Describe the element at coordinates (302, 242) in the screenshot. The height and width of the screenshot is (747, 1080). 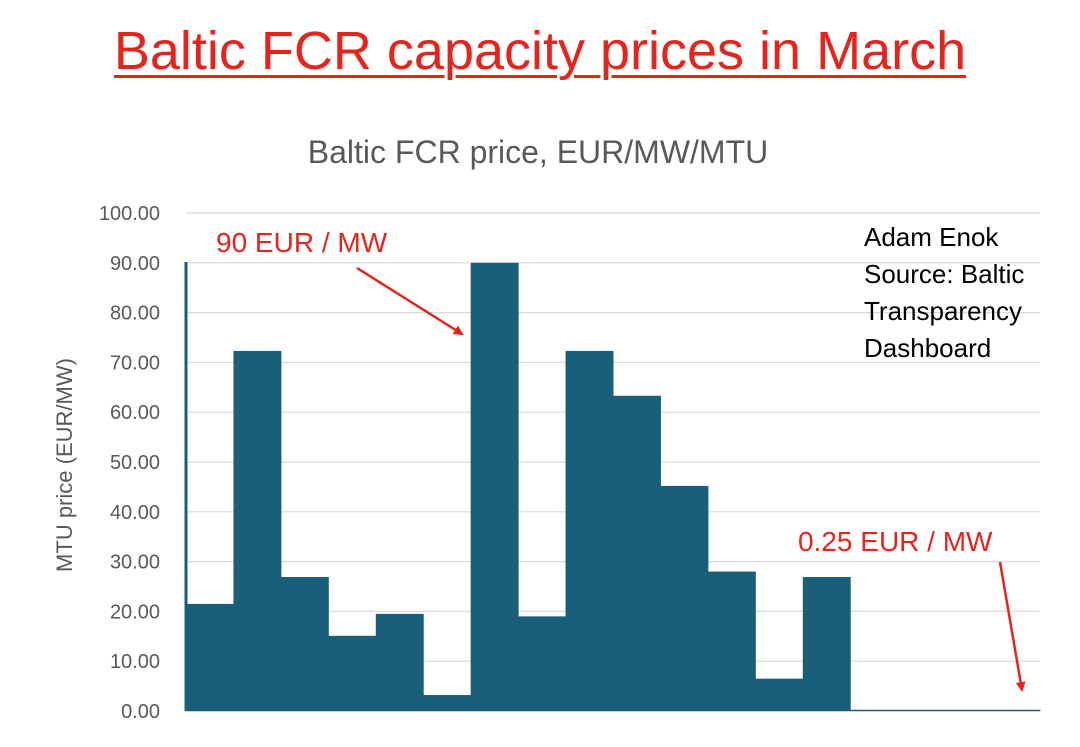
I see `annotation-90-label: 90 EUR / MW` at that location.